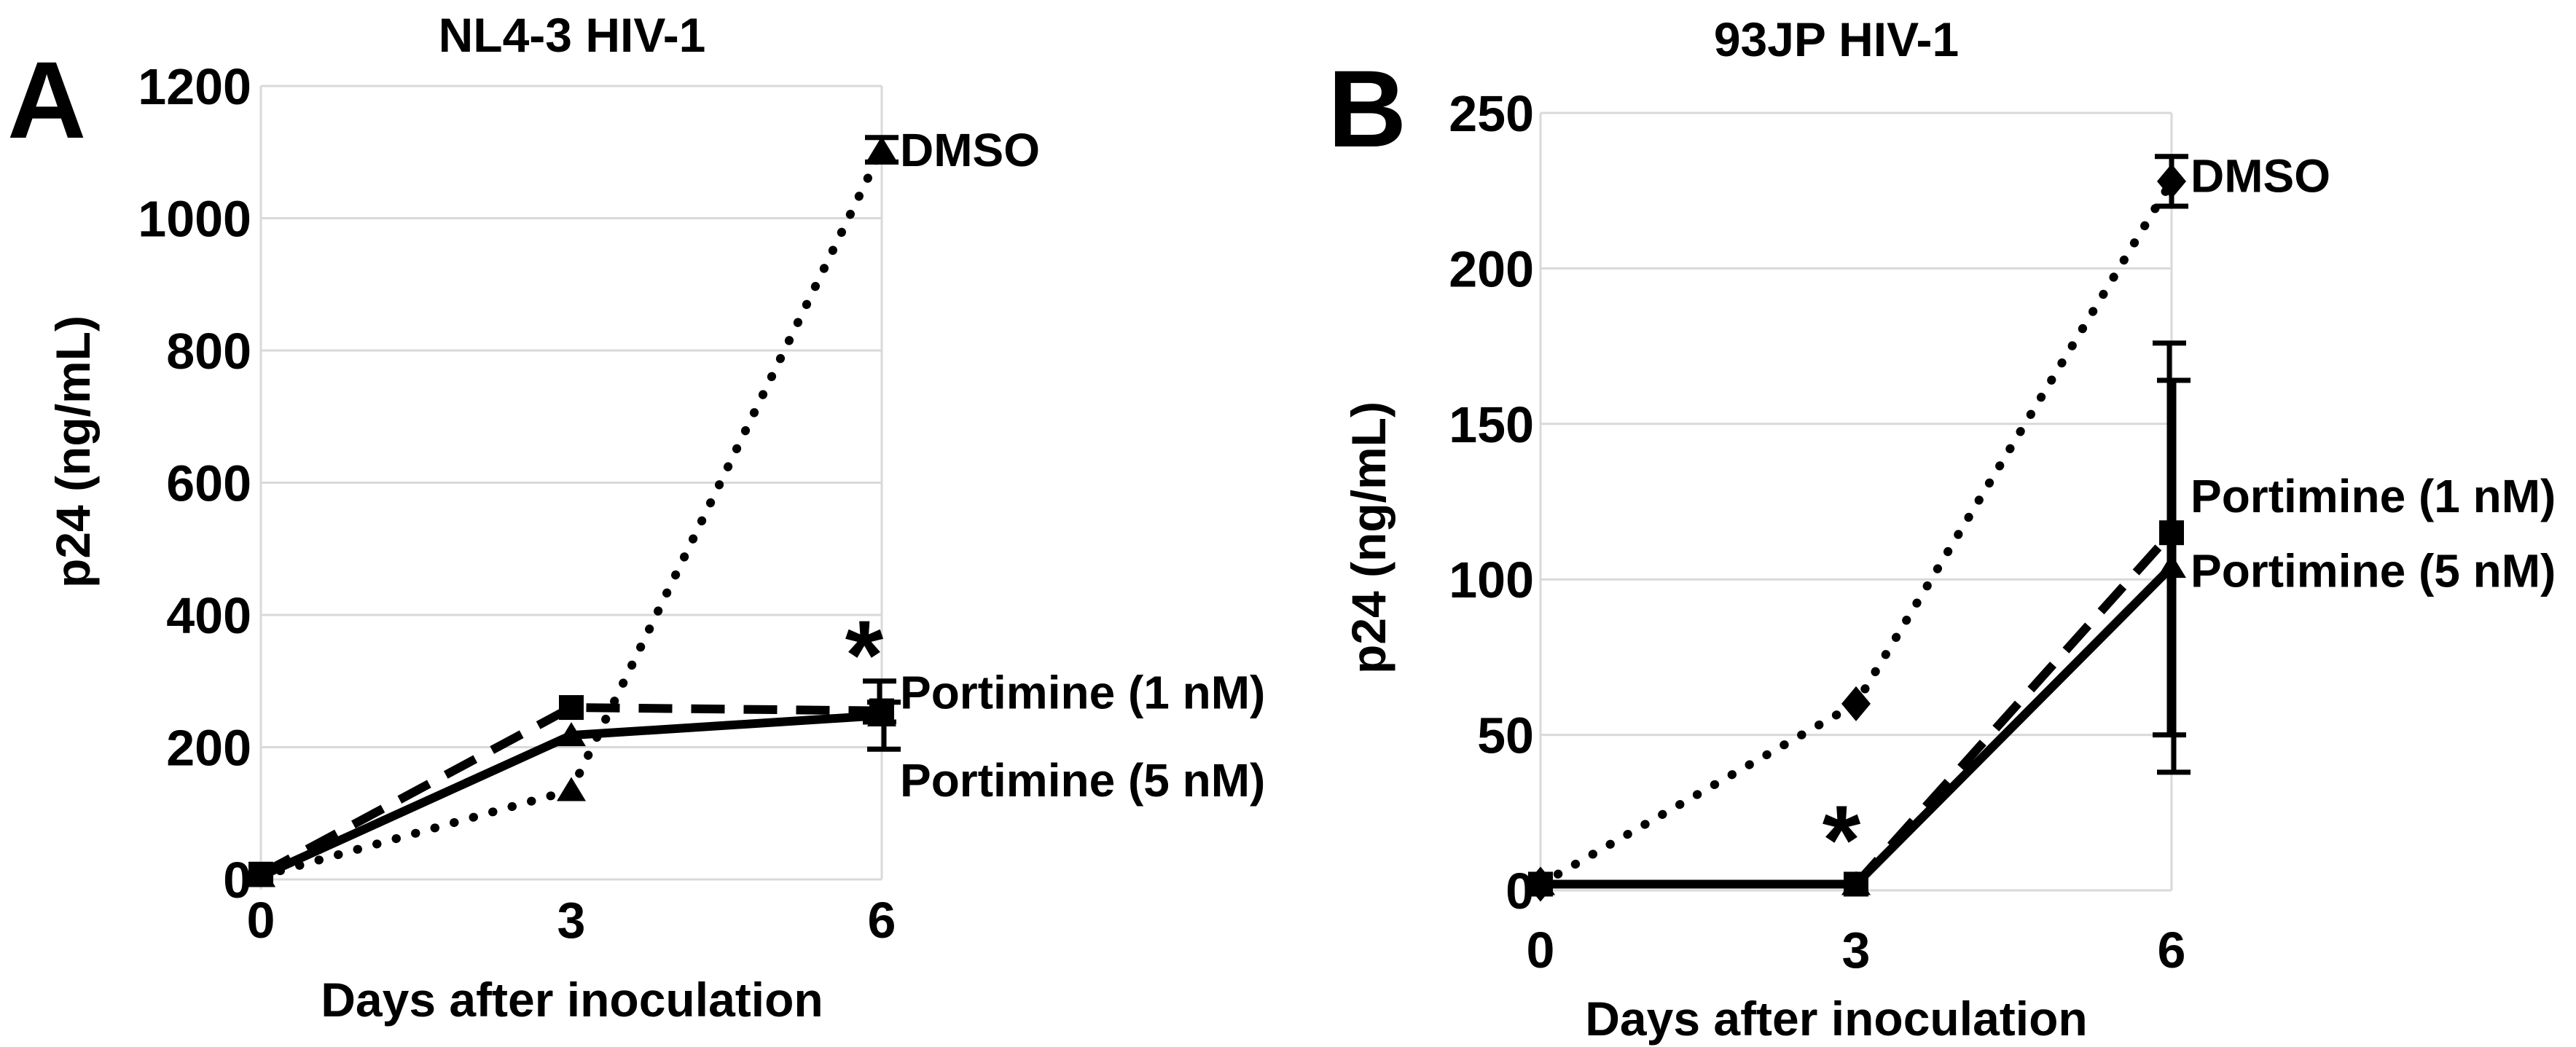 The height and width of the screenshot is (1047, 2576). What do you see at coordinates (194, 219) in the screenshot?
I see `y-tick-label: 1000` at bounding box center [194, 219].